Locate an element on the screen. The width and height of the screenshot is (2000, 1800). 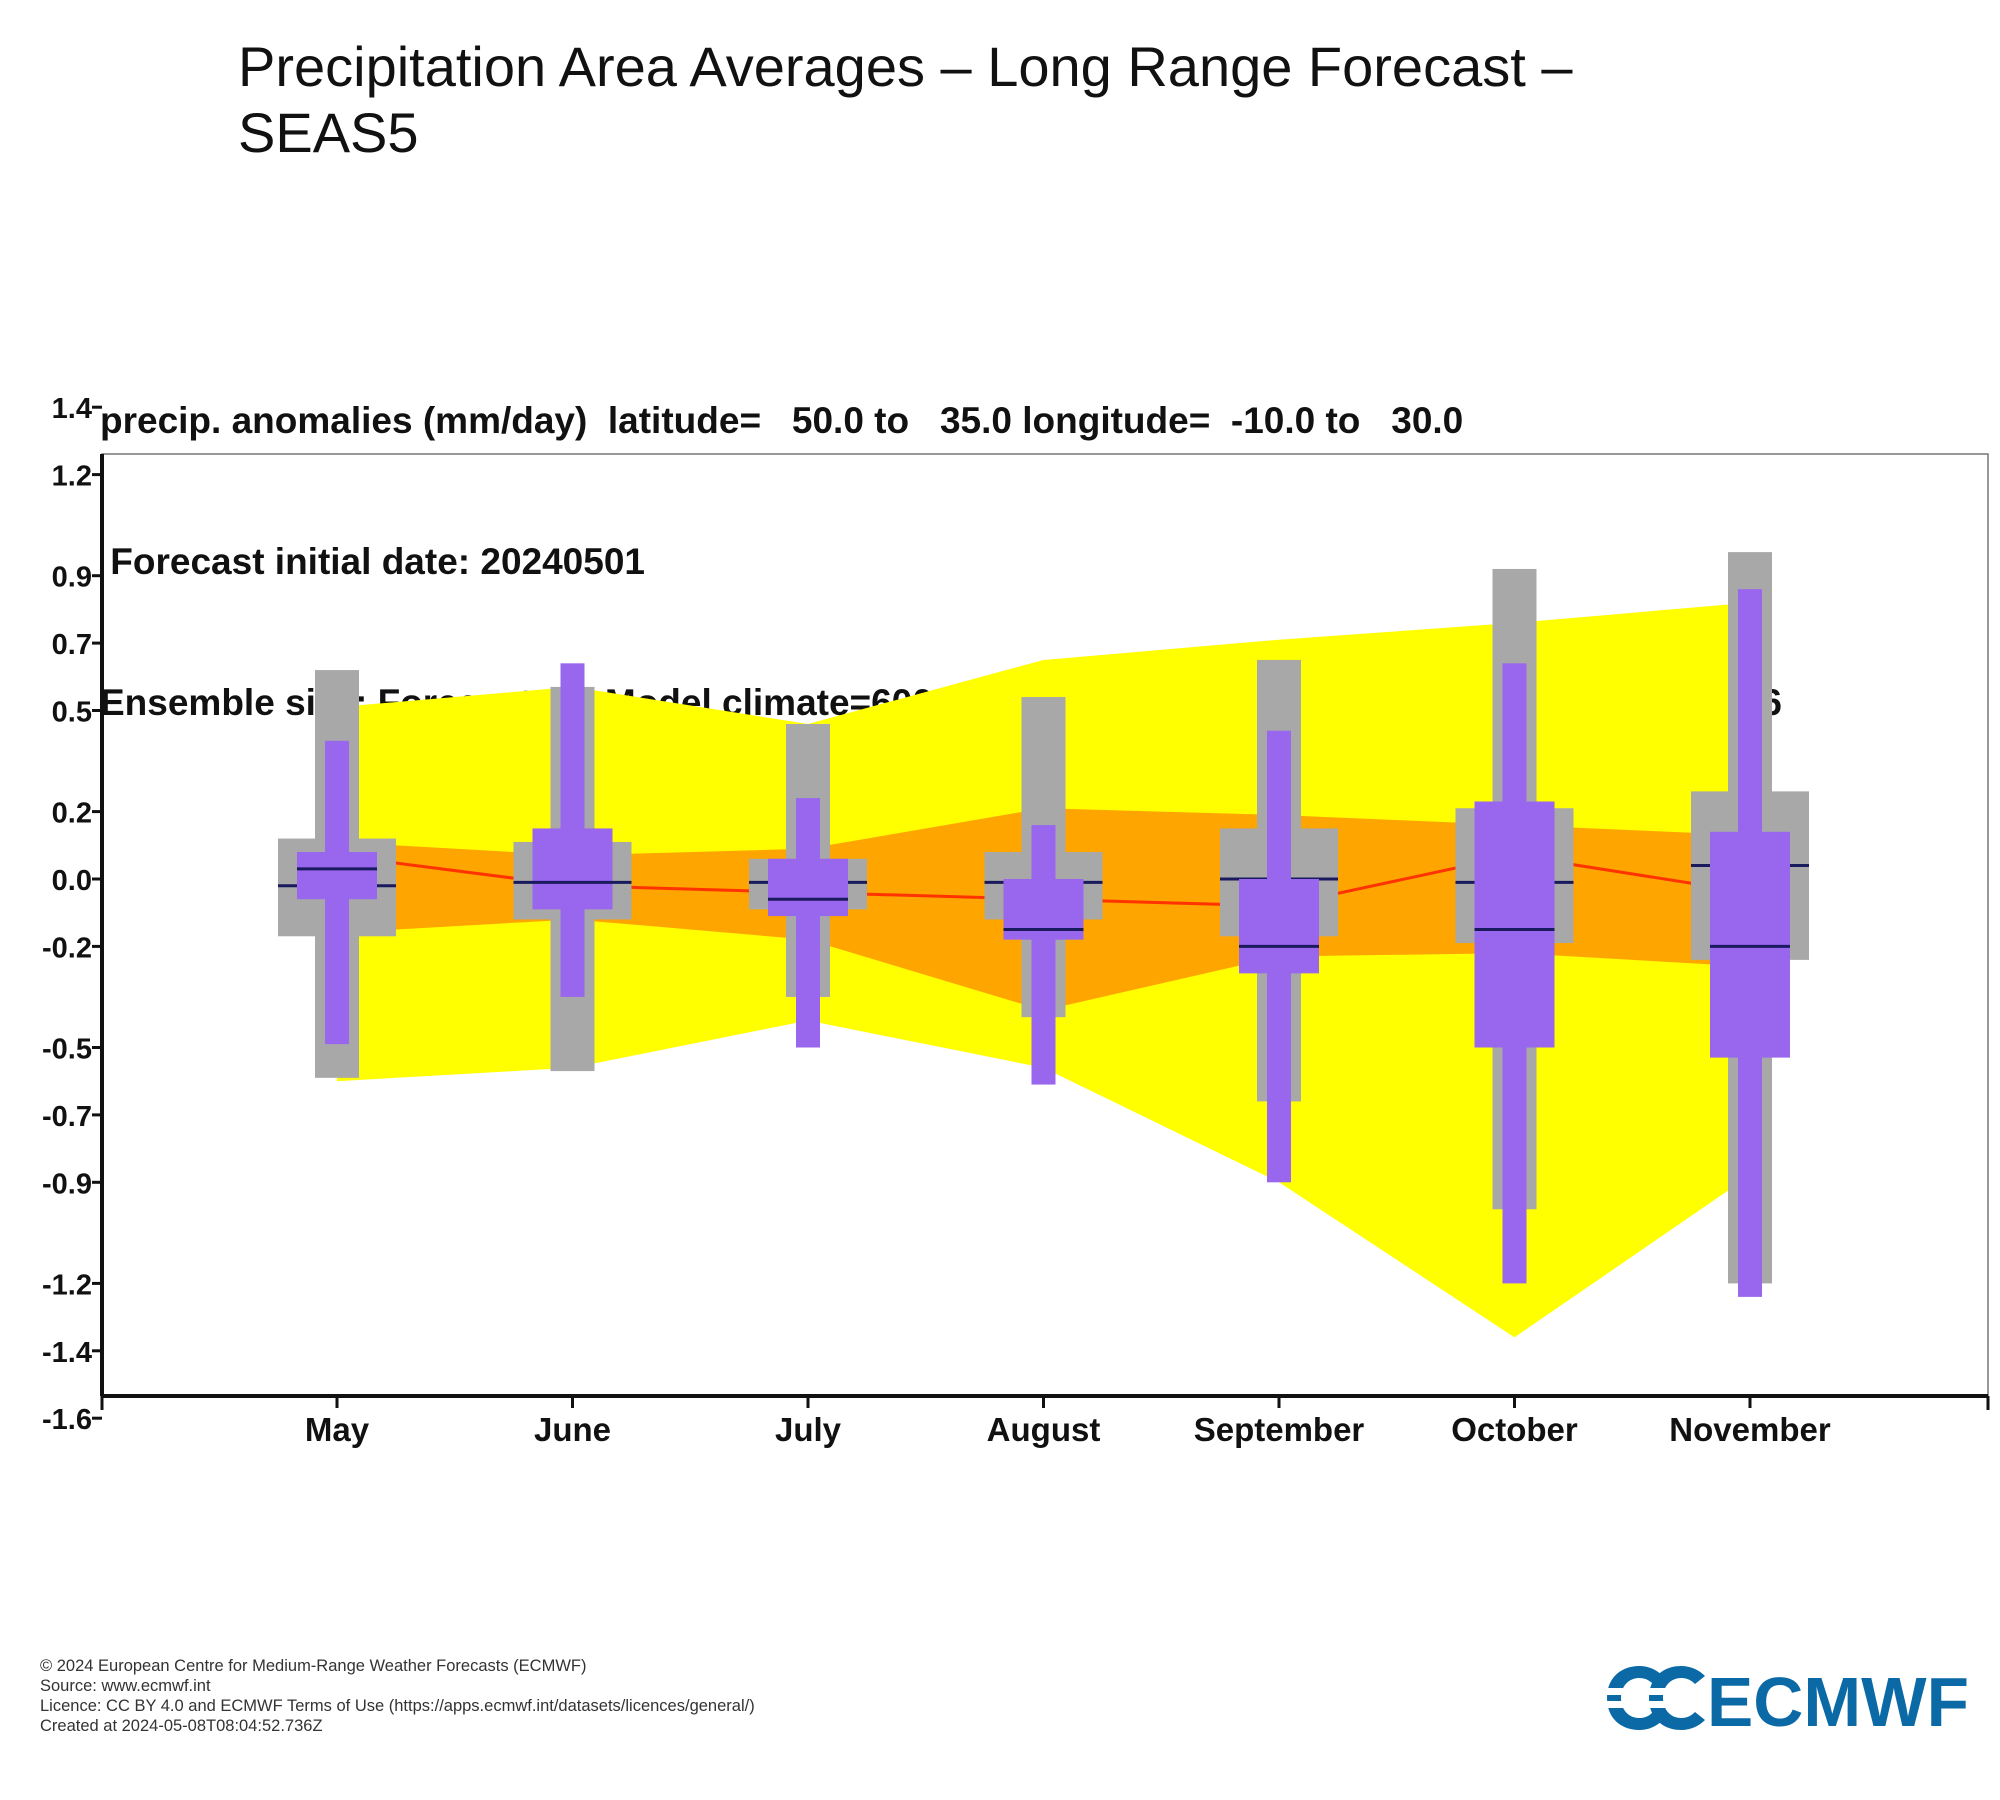
ecmwf-logo: ECMWF is located at coordinates (1787, 1698).